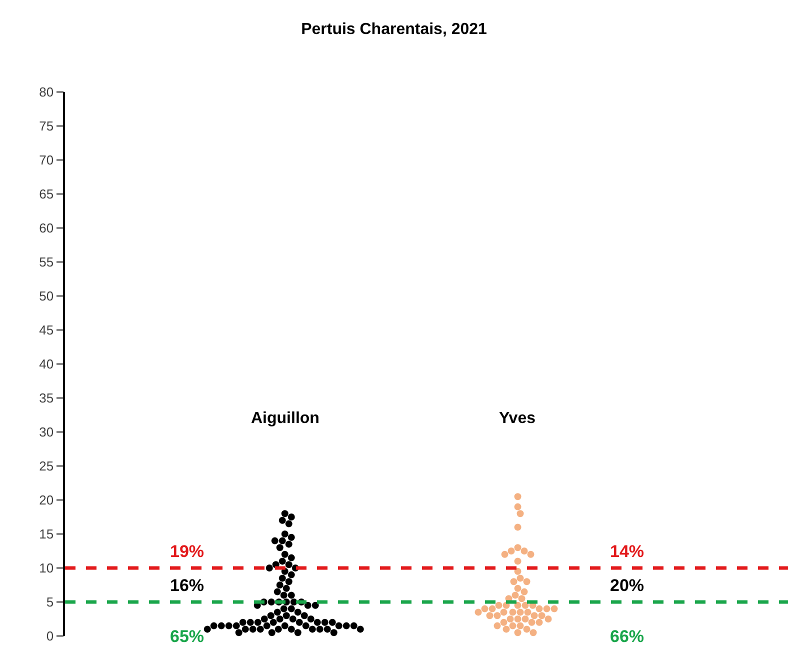  I want to click on y-tick-label: 55, so click(46, 262).